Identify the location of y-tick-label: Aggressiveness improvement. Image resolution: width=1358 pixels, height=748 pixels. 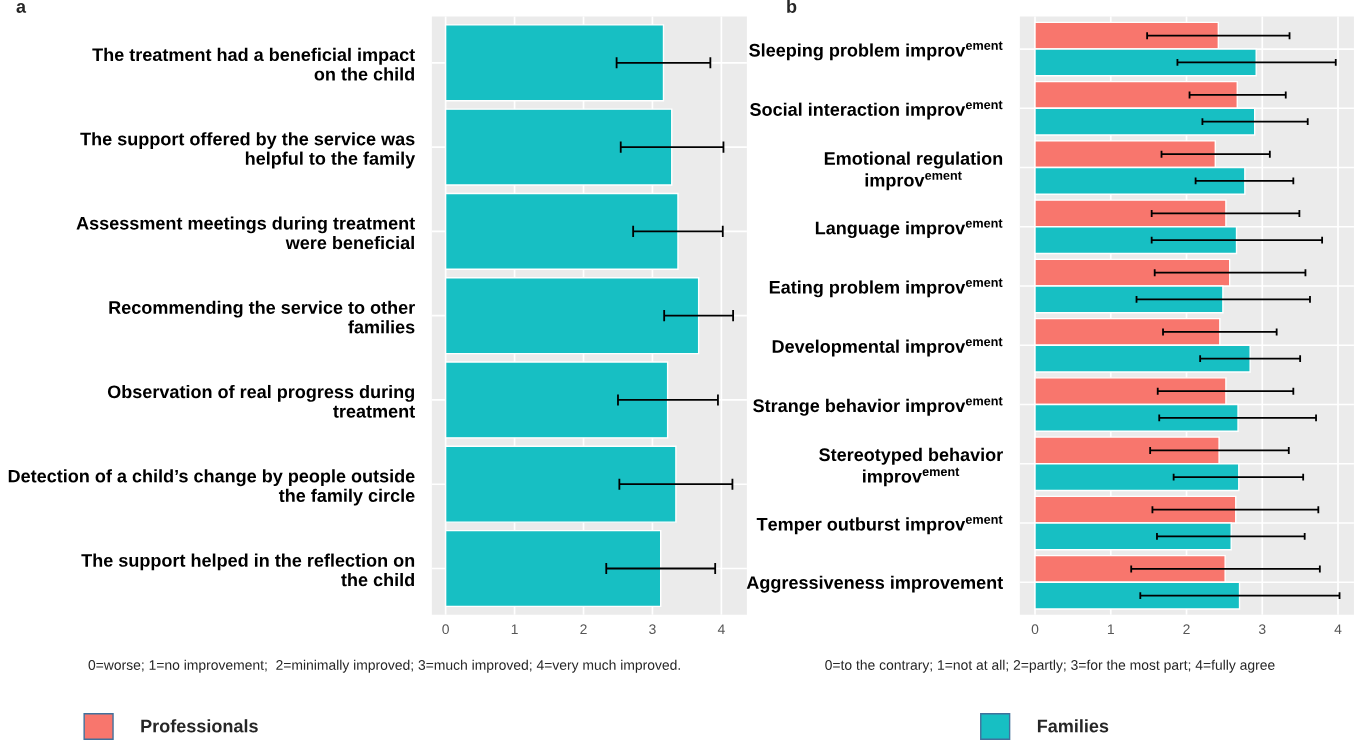
(874, 584).